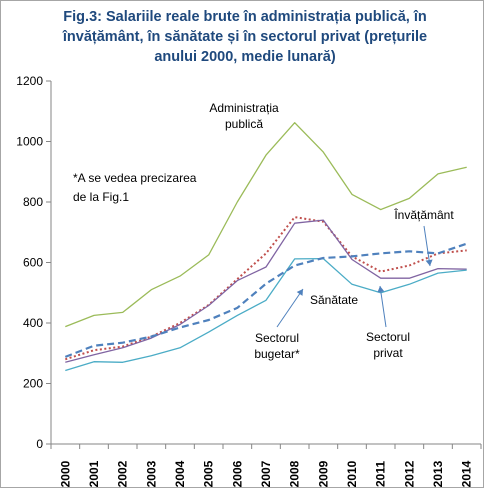 Image resolution: width=488 pixels, height=492 pixels. I want to click on series-label-3-line-0: Sănătate, so click(334, 300).